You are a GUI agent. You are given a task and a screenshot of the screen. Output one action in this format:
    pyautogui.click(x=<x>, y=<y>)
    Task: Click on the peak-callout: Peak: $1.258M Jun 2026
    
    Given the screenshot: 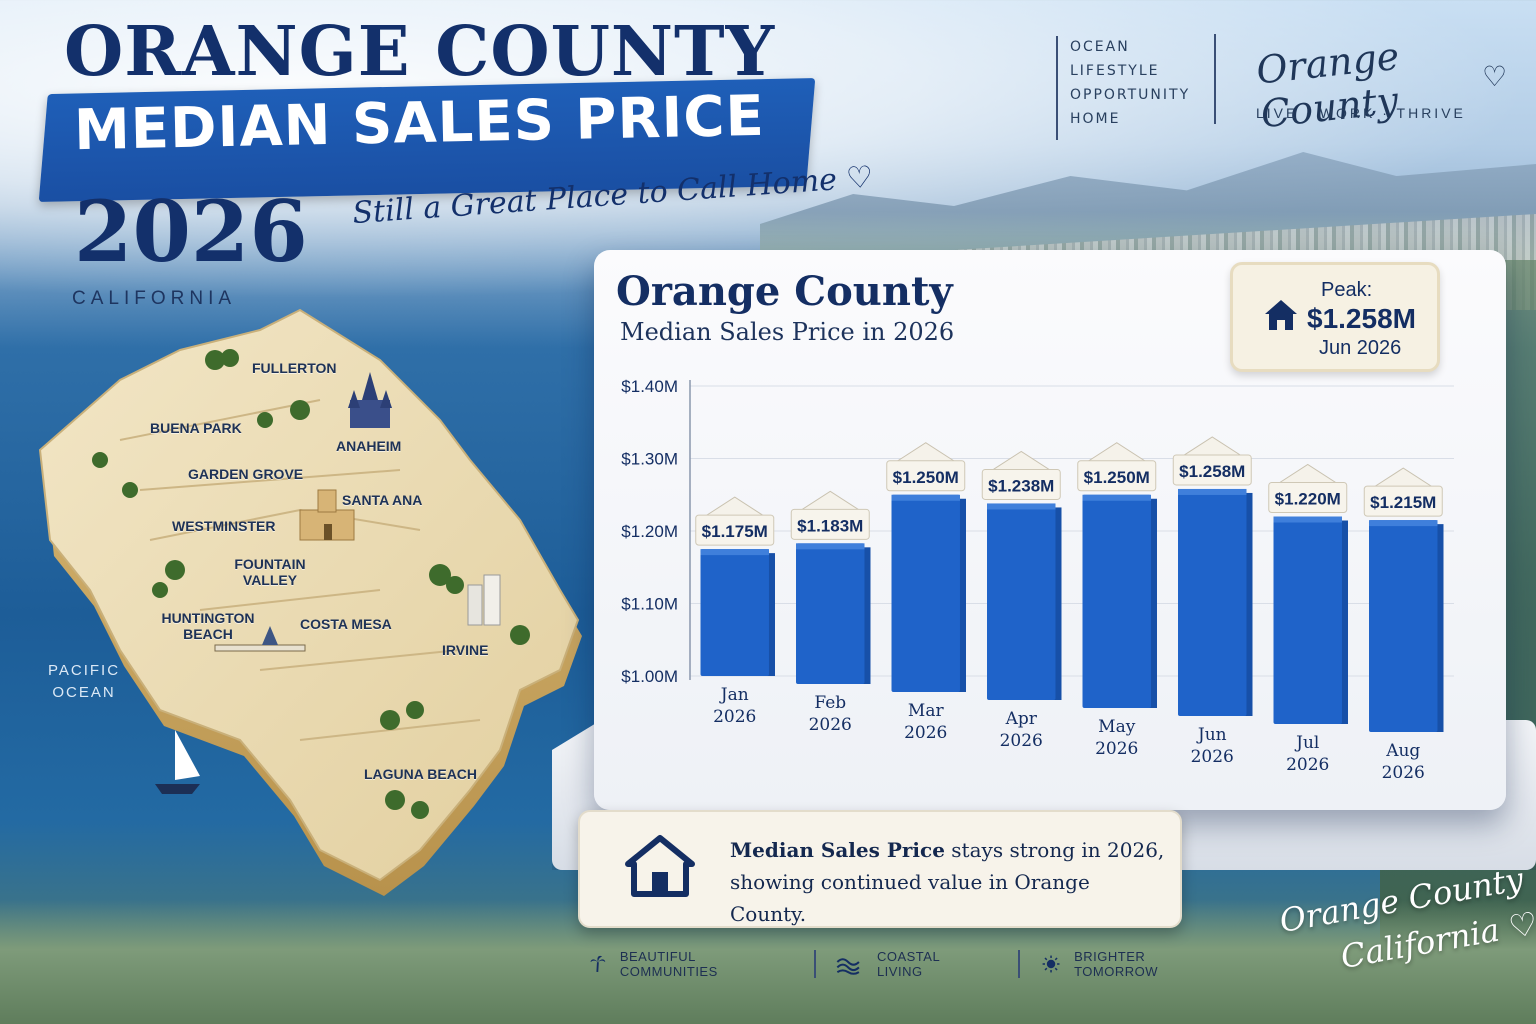 What is the action you would take?
    pyautogui.click(x=1335, y=317)
    